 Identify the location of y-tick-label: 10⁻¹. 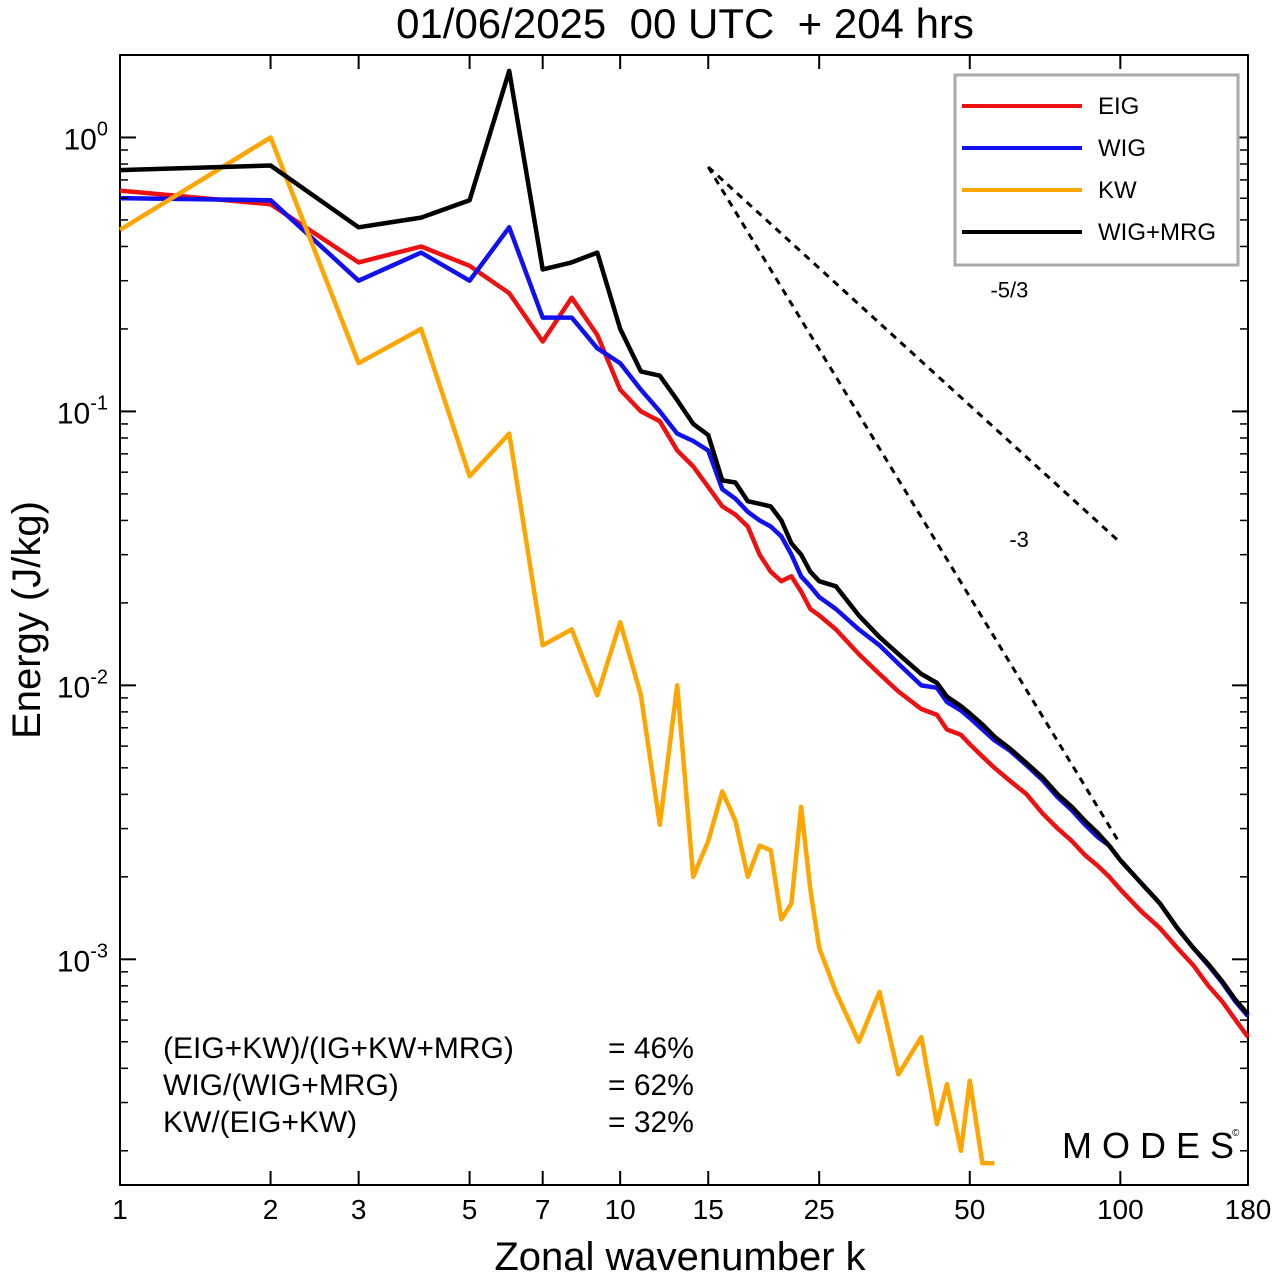
(82, 411).